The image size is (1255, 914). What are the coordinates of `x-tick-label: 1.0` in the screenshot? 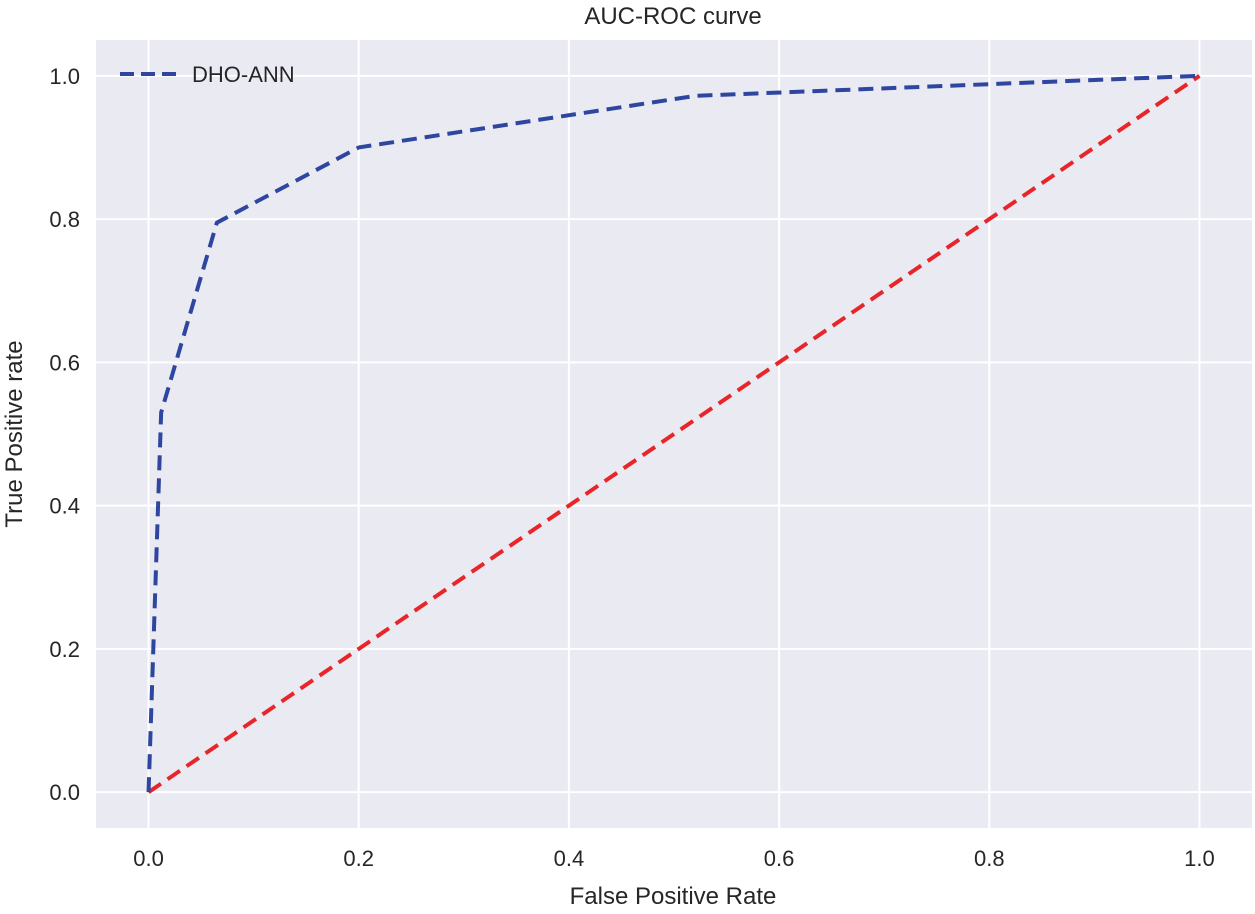 It's located at (1199, 858).